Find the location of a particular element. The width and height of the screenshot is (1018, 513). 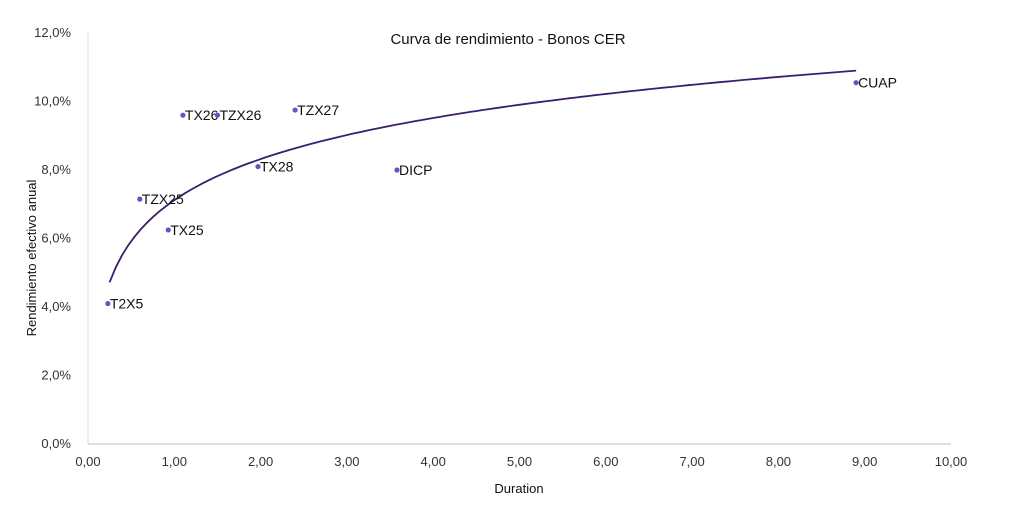

data-point-label: TZX25 is located at coordinates (163, 199).